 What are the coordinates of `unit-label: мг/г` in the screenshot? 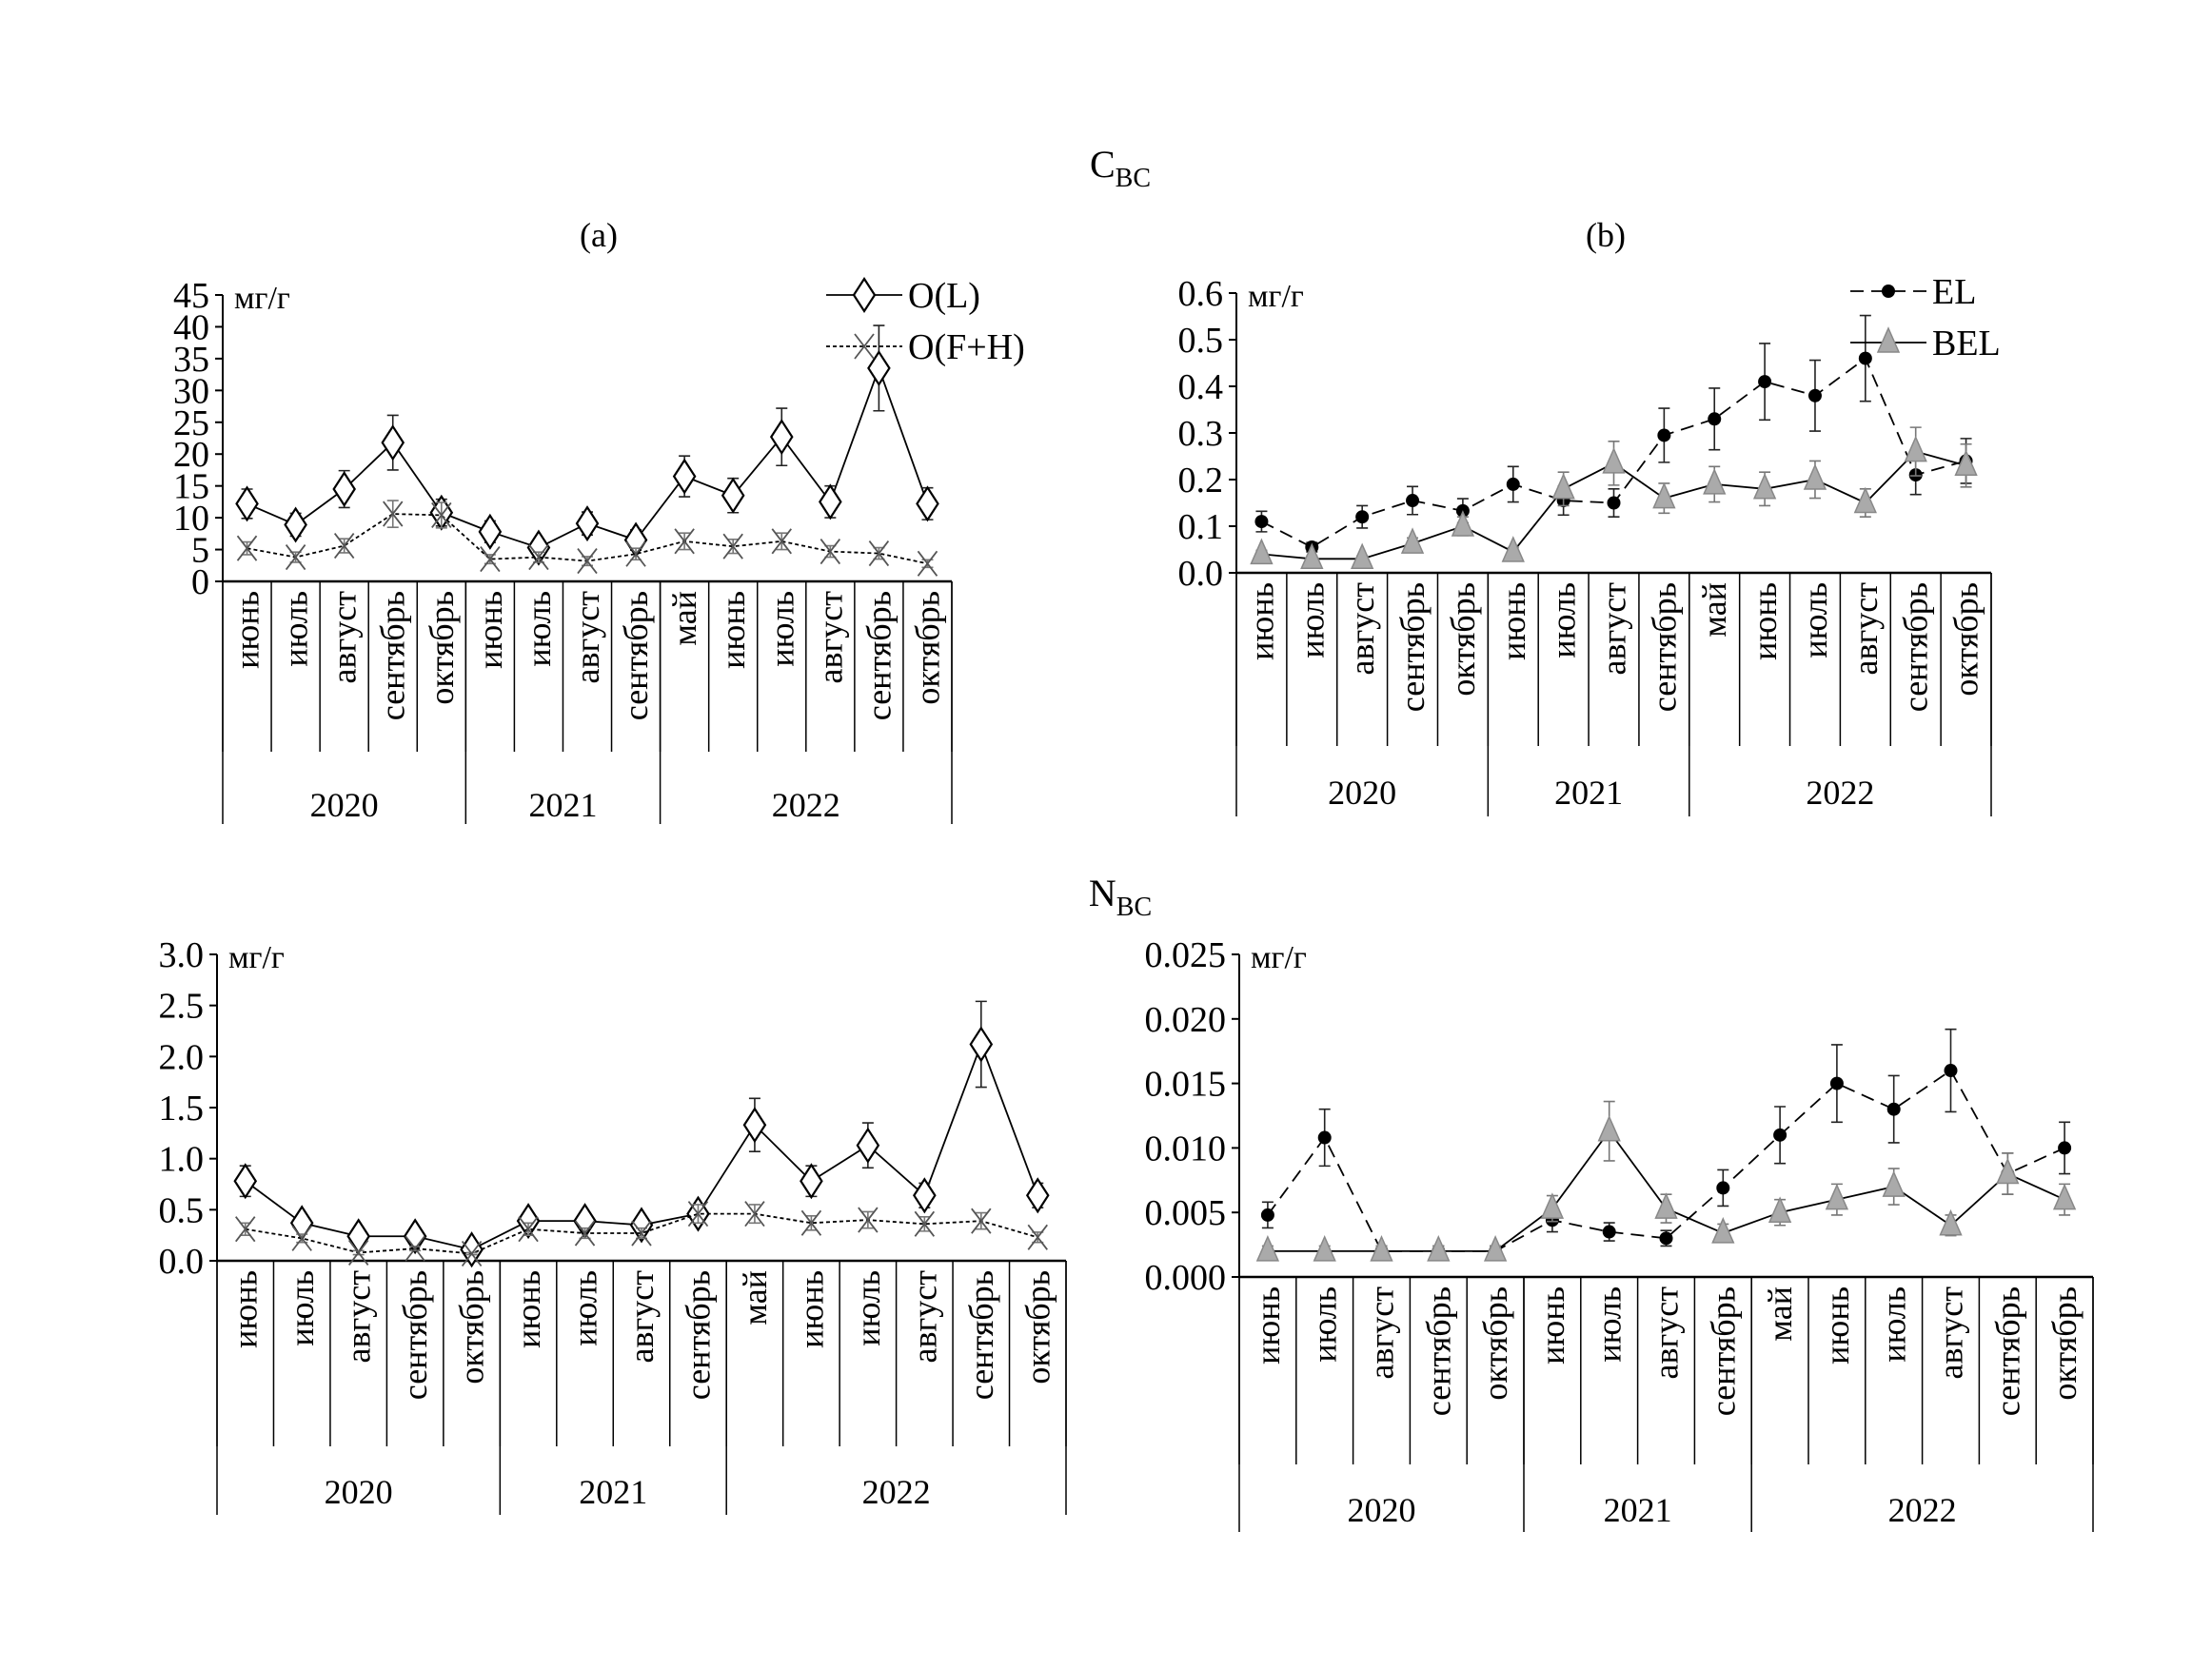 It's located at (256, 957).